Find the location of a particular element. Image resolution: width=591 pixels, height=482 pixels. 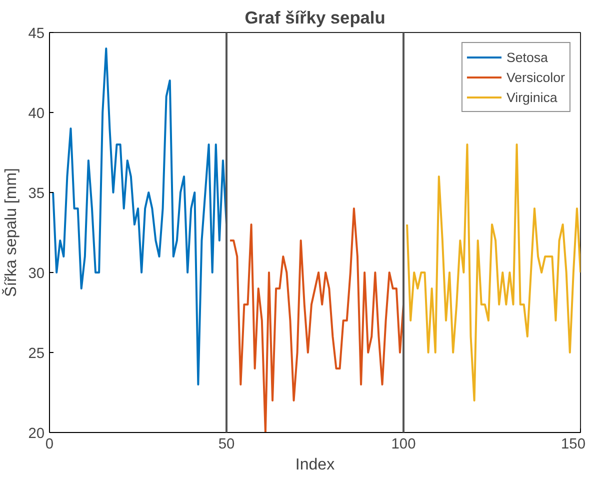

y-tick-label: 30 is located at coordinates (36, 274).